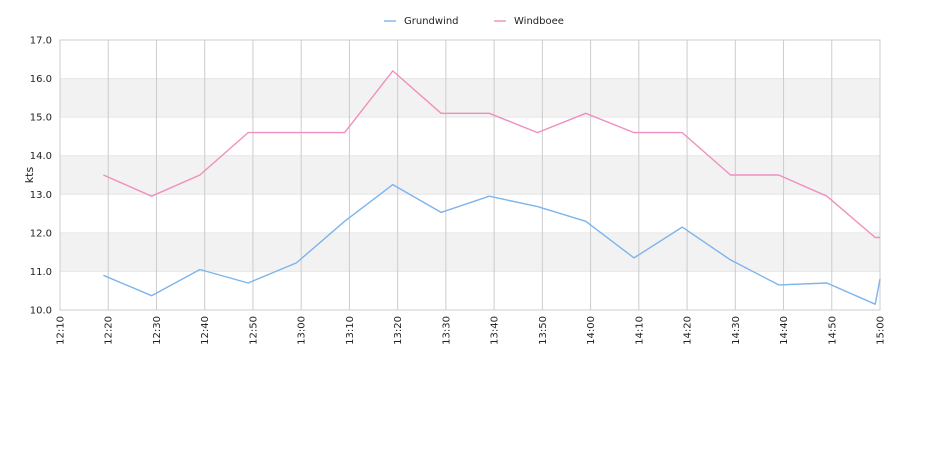 The width and height of the screenshot is (940, 450). What do you see at coordinates (474, 21) in the screenshot?
I see `legend: Grundwind Windboee` at bounding box center [474, 21].